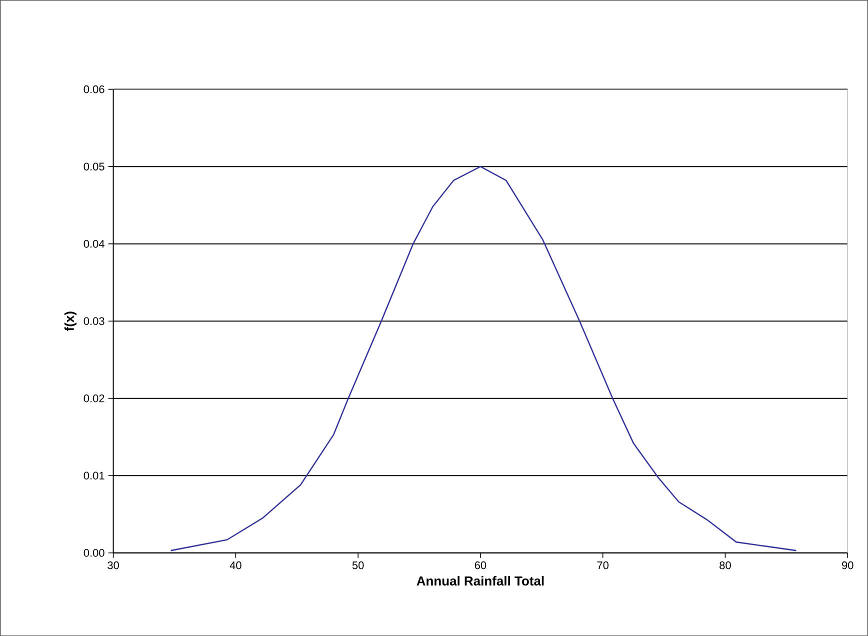  What do you see at coordinates (236, 565) in the screenshot?
I see `x-tick-label: 40` at bounding box center [236, 565].